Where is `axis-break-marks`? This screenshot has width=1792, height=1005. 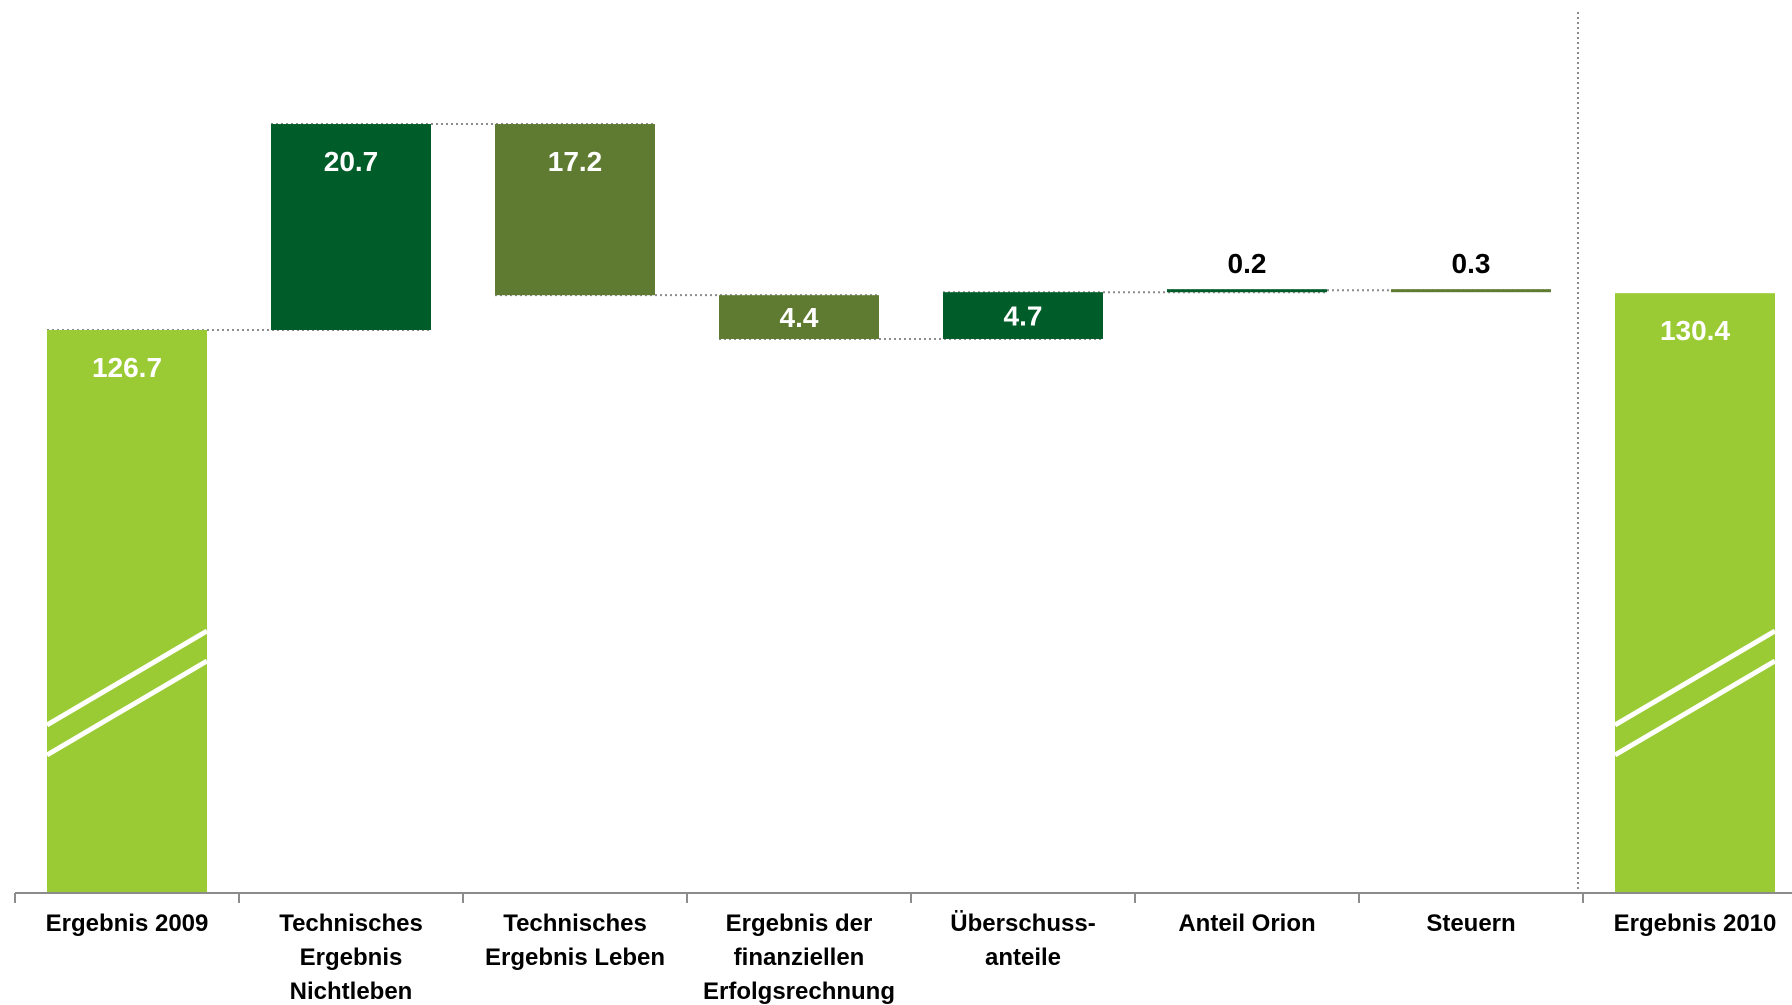 axis-break-marks is located at coordinates (911, 693).